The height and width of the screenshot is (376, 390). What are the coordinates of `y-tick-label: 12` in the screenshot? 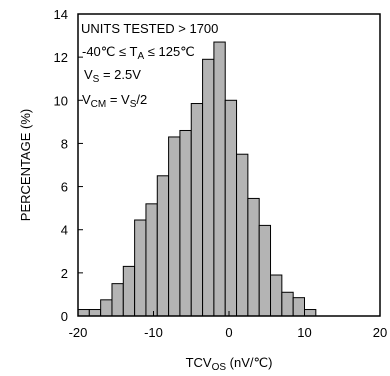 It's located at (61, 57).